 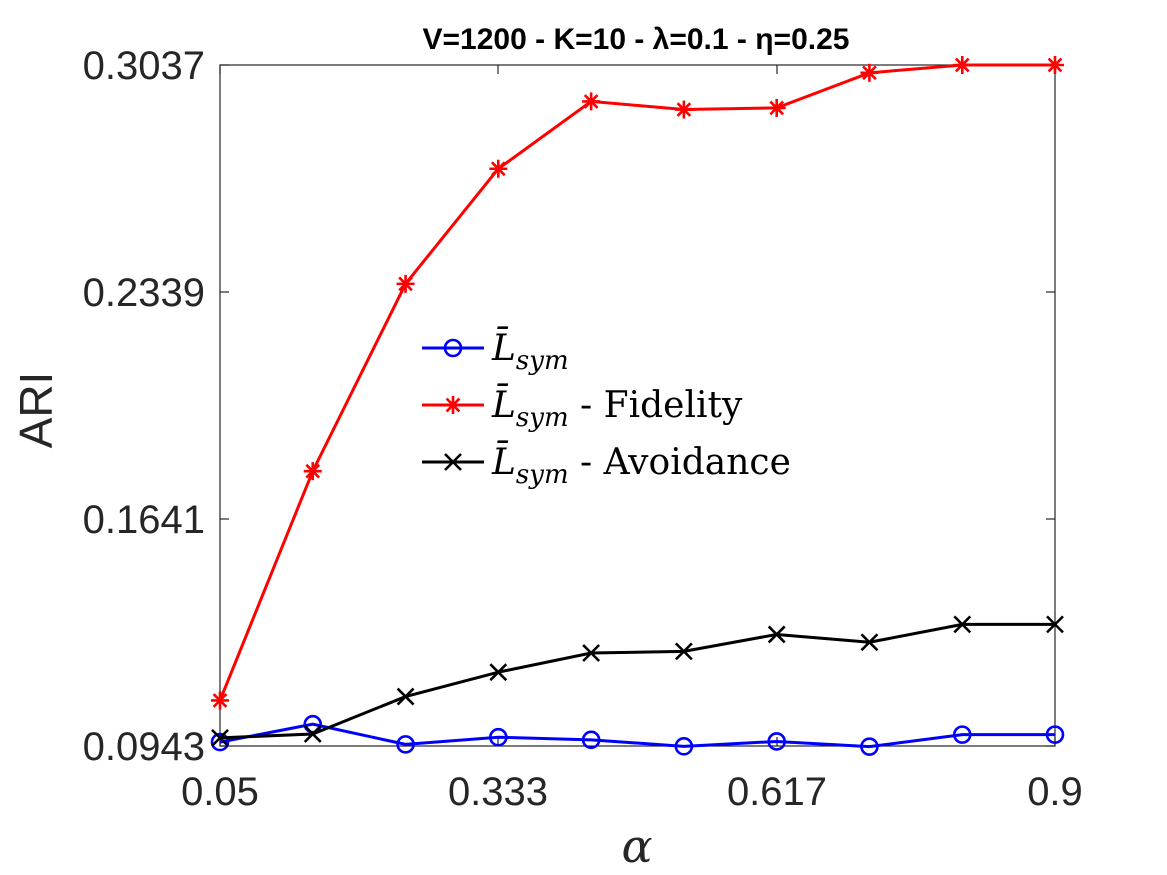 What do you see at coordinates (617, 408) in the screenshot?
I see `legend-label: L̄sym - Fidelity` at bounding box center [617, 408].